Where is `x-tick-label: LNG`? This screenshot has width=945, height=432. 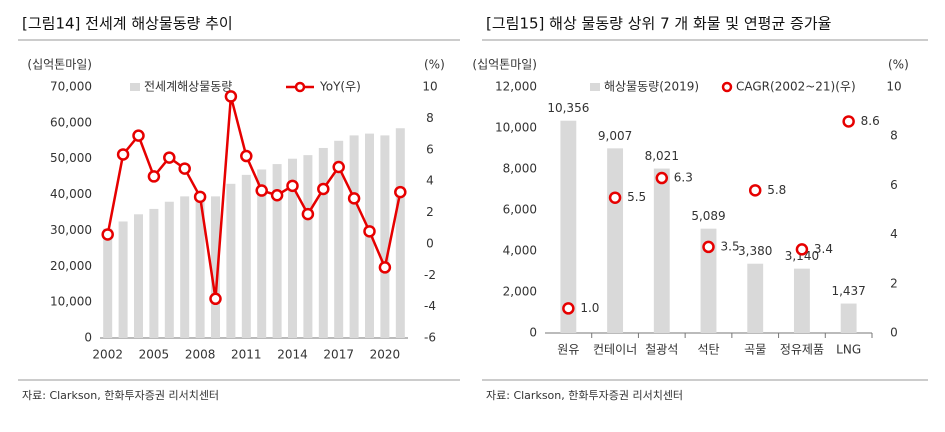 x-tick-label: LNG is located at coordinates (848, 350).